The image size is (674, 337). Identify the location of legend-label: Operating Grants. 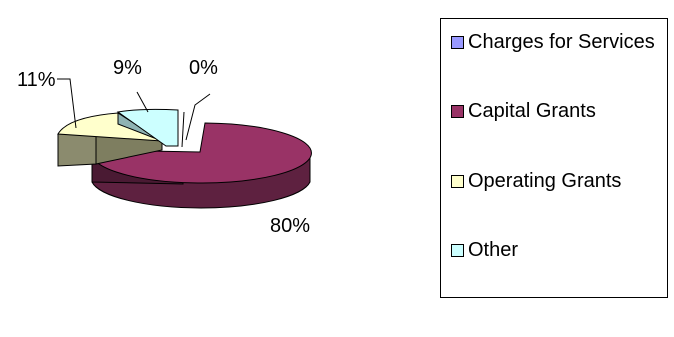
(545, 181).